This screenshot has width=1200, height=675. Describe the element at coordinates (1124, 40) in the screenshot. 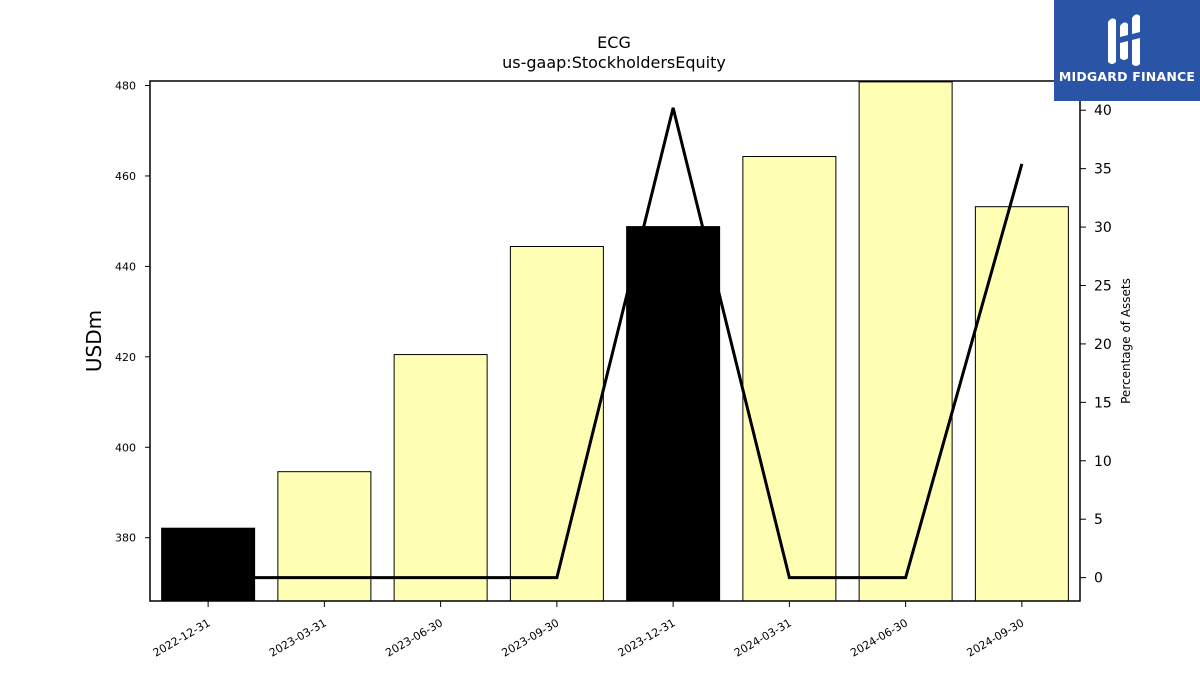

I see `midgard-finance-logo-icon` at that location.